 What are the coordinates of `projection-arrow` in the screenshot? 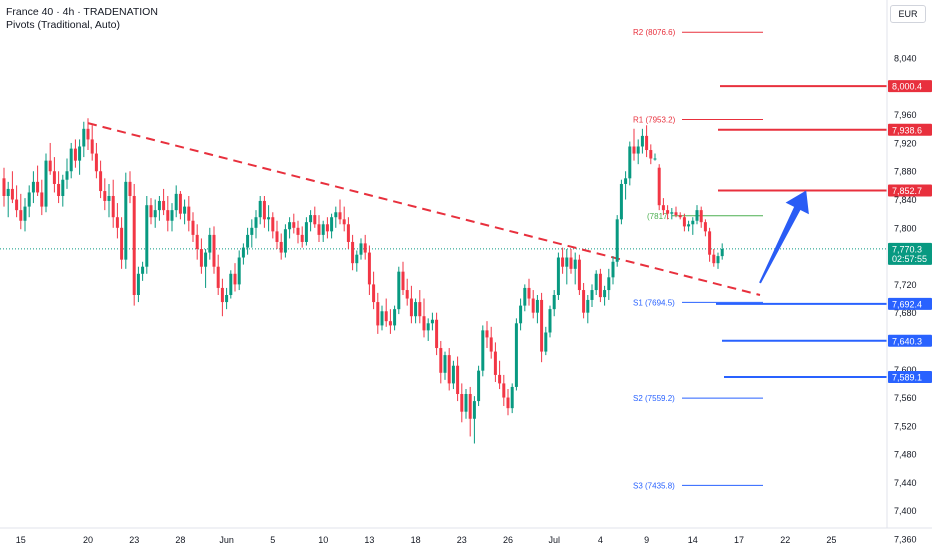 It's located at (784, 237).